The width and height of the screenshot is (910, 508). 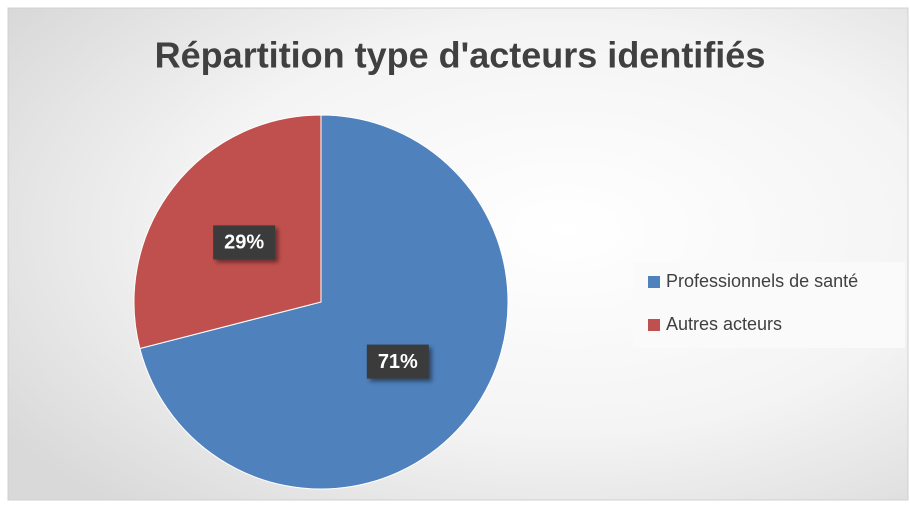 What do you see at coordinates (762, 281) in the screenshot?
I see `legend-label: Professionnels de santé` at bounding box center [762, 281].